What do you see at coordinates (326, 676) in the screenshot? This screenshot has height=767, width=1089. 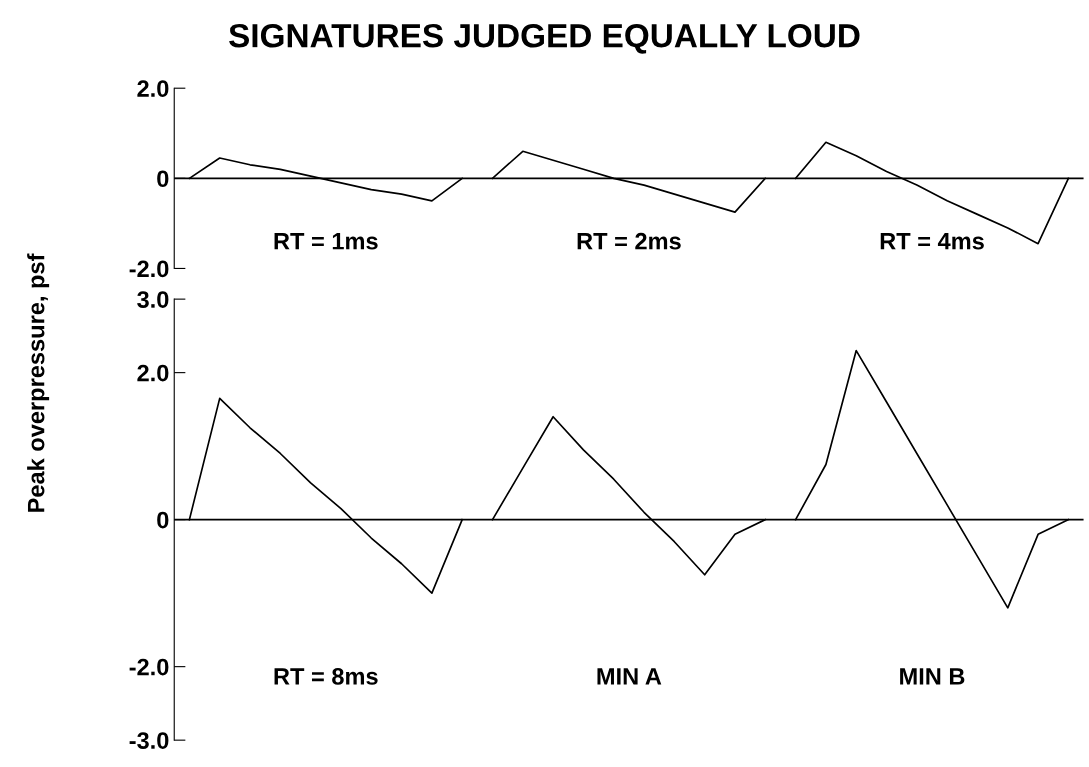 I see `annotation: RT = 8ms` at bounding box center [326, 676].